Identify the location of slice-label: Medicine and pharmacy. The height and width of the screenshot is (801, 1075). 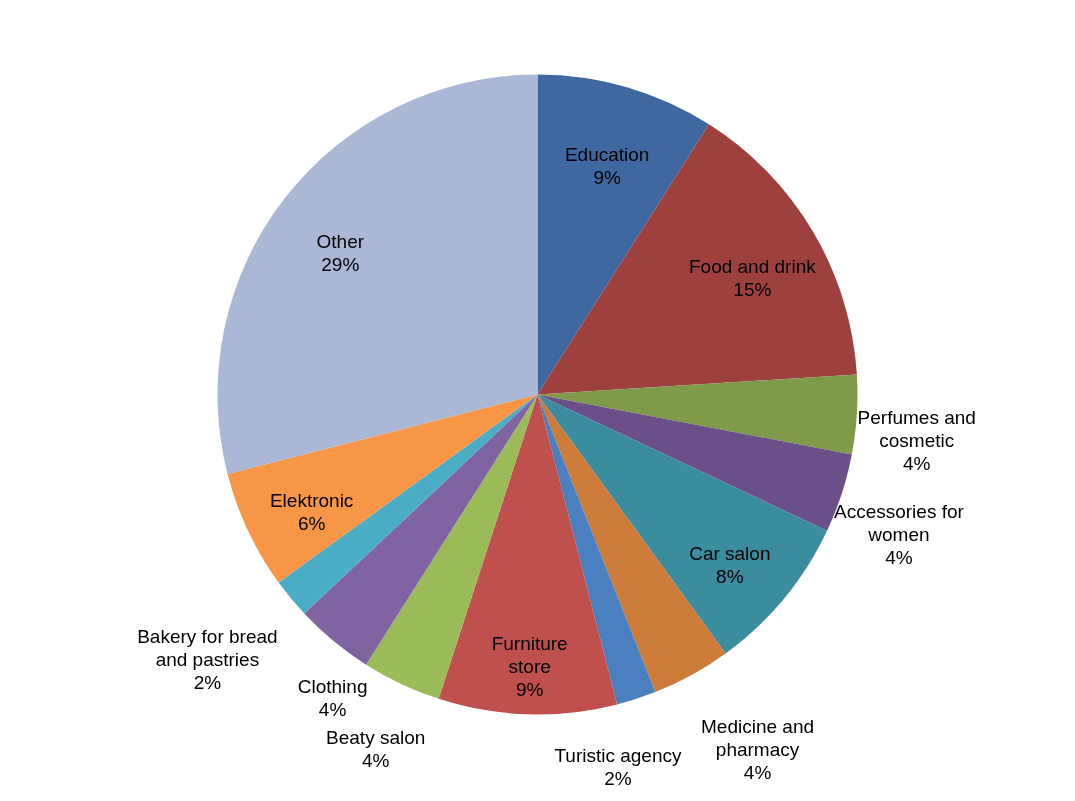
(758, 738).